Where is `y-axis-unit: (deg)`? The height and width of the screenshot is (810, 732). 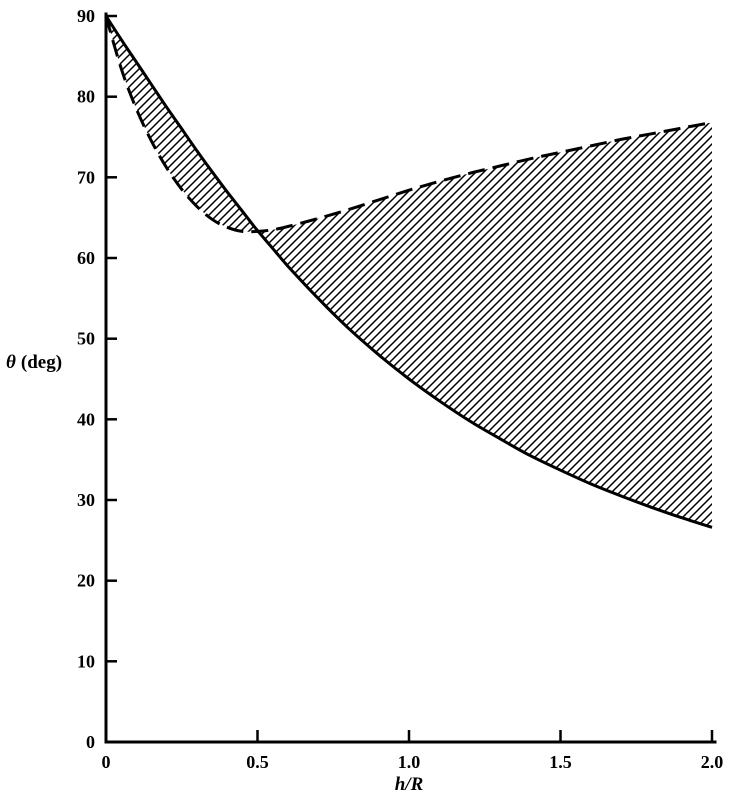 y-axis-unit: (deg) is located at coordinates (41, 362).